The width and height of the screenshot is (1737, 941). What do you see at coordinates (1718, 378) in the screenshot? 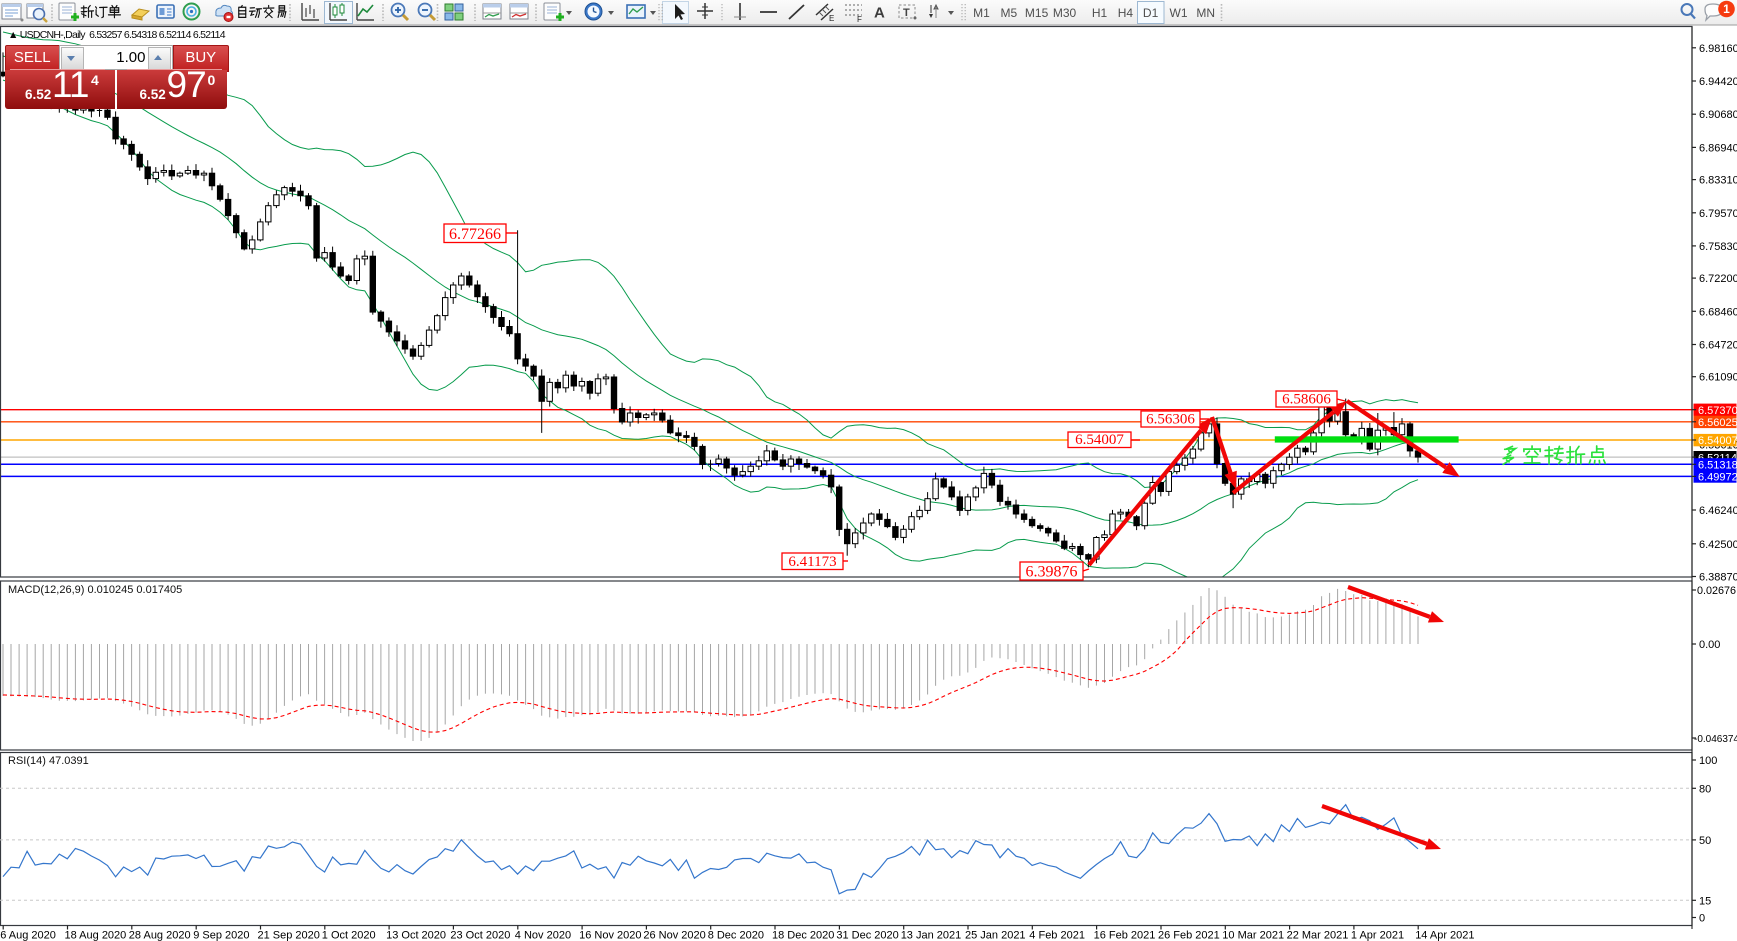
I see `svg-text: 6.61090` at bounding box center [1718, 378].